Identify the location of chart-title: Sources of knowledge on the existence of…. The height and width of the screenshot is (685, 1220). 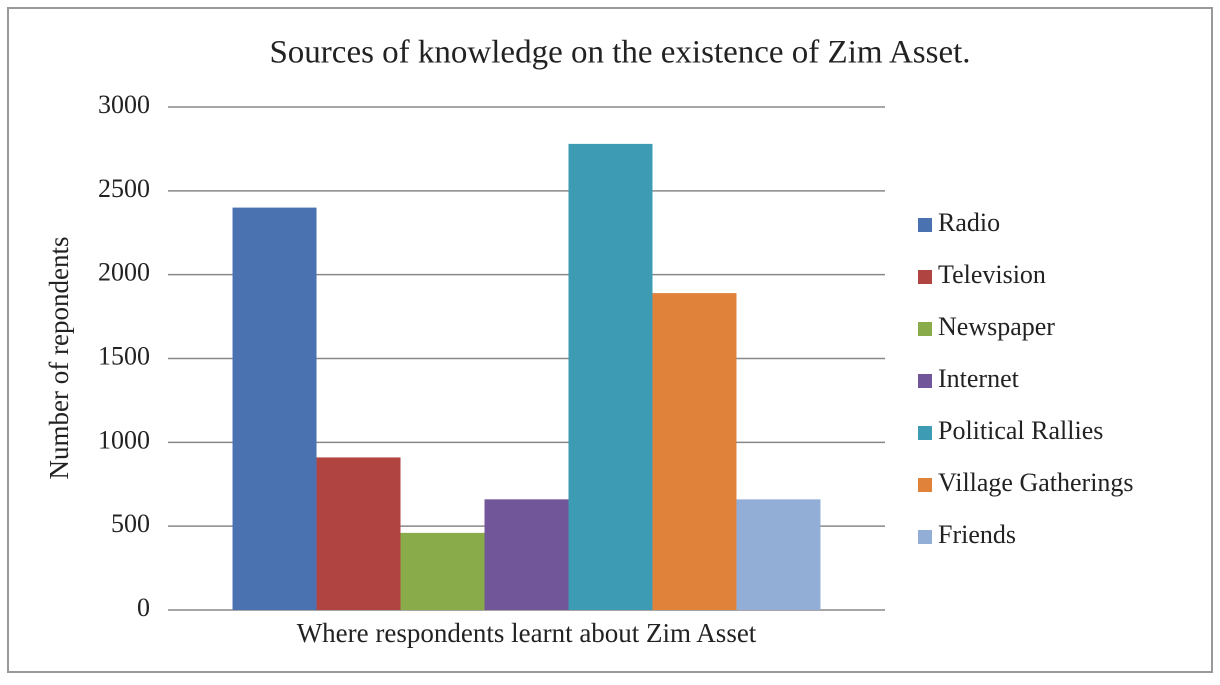
(619, 53).